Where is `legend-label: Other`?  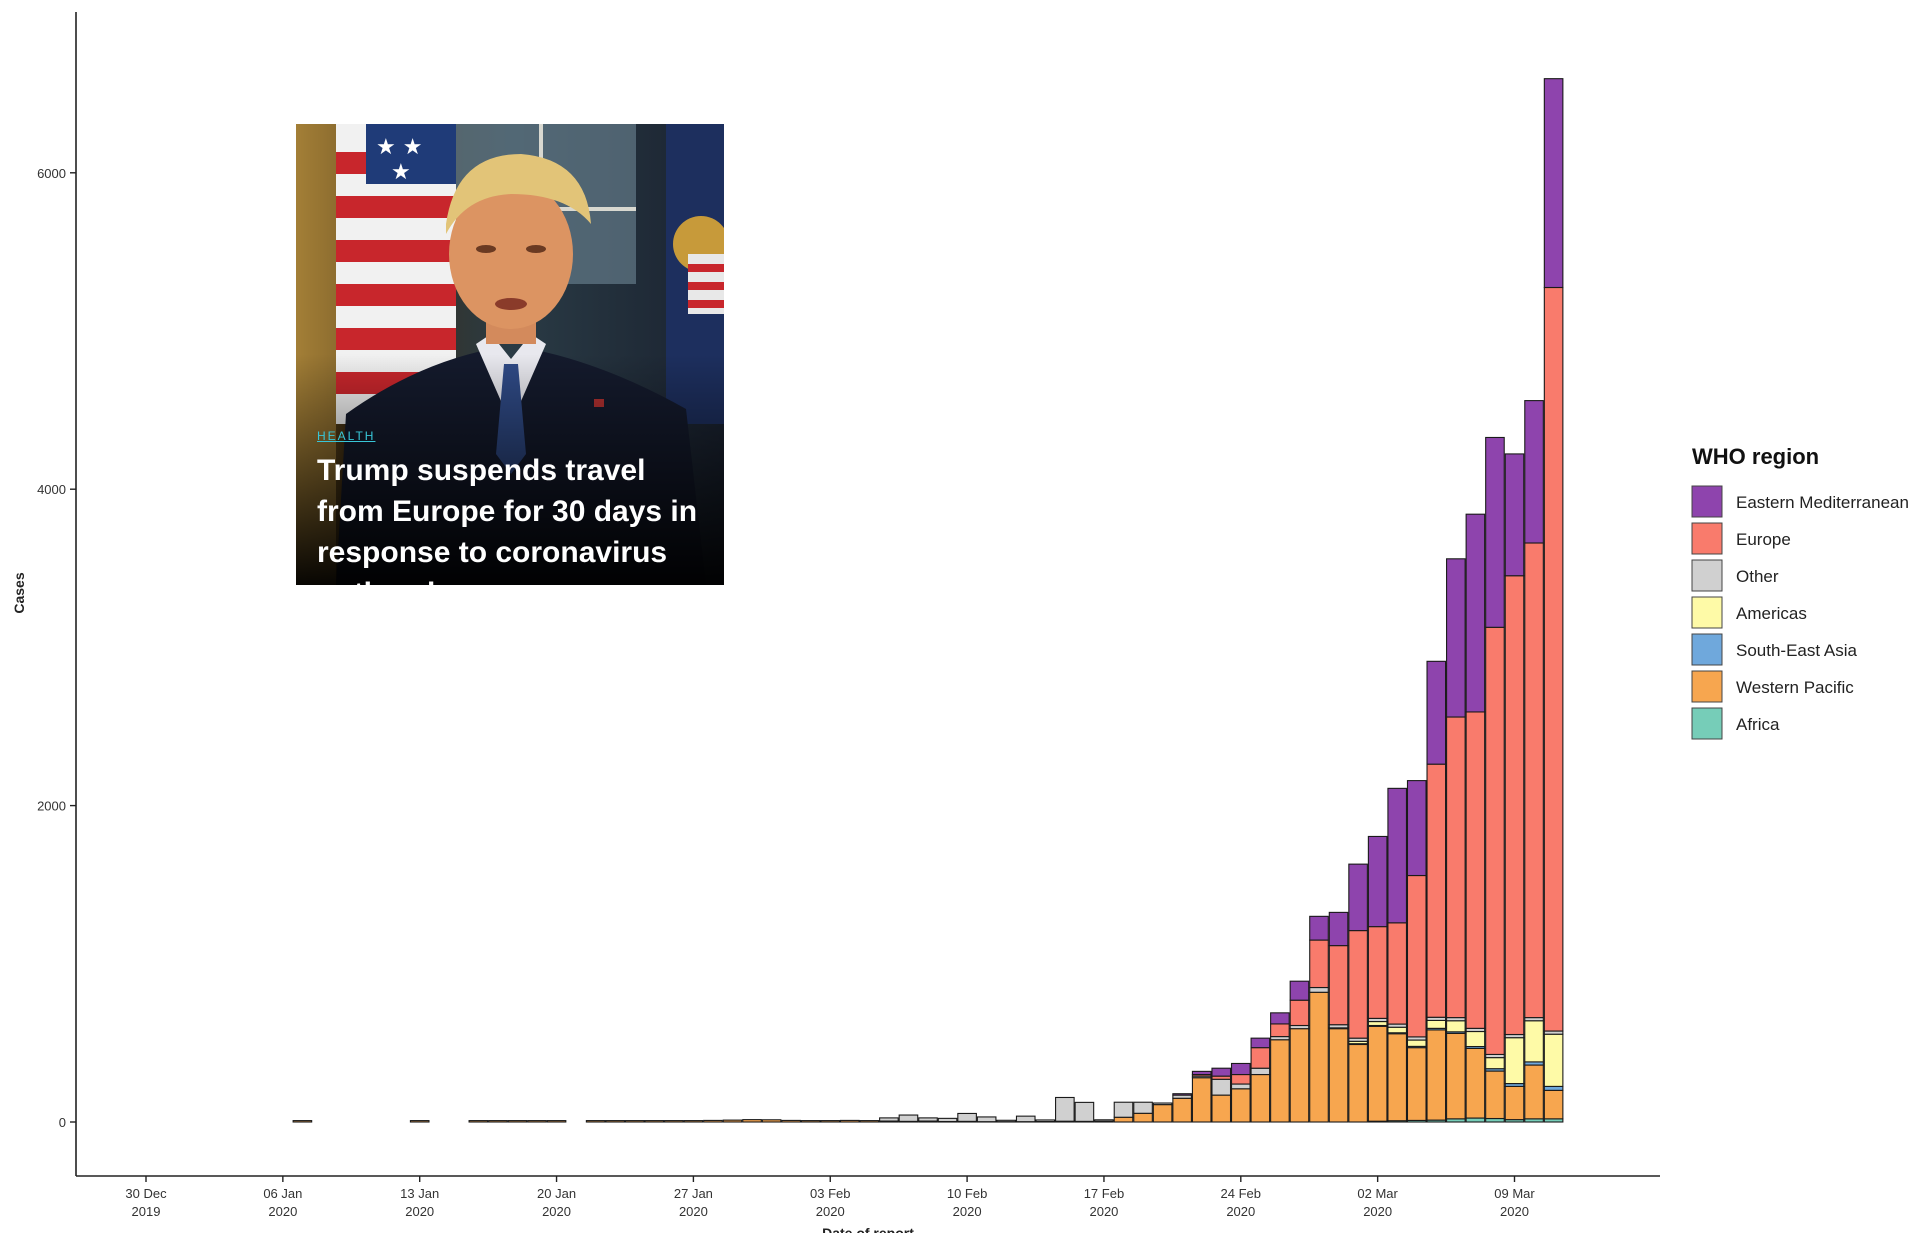 legend-label: Other is located at coordinates (1757, 576).